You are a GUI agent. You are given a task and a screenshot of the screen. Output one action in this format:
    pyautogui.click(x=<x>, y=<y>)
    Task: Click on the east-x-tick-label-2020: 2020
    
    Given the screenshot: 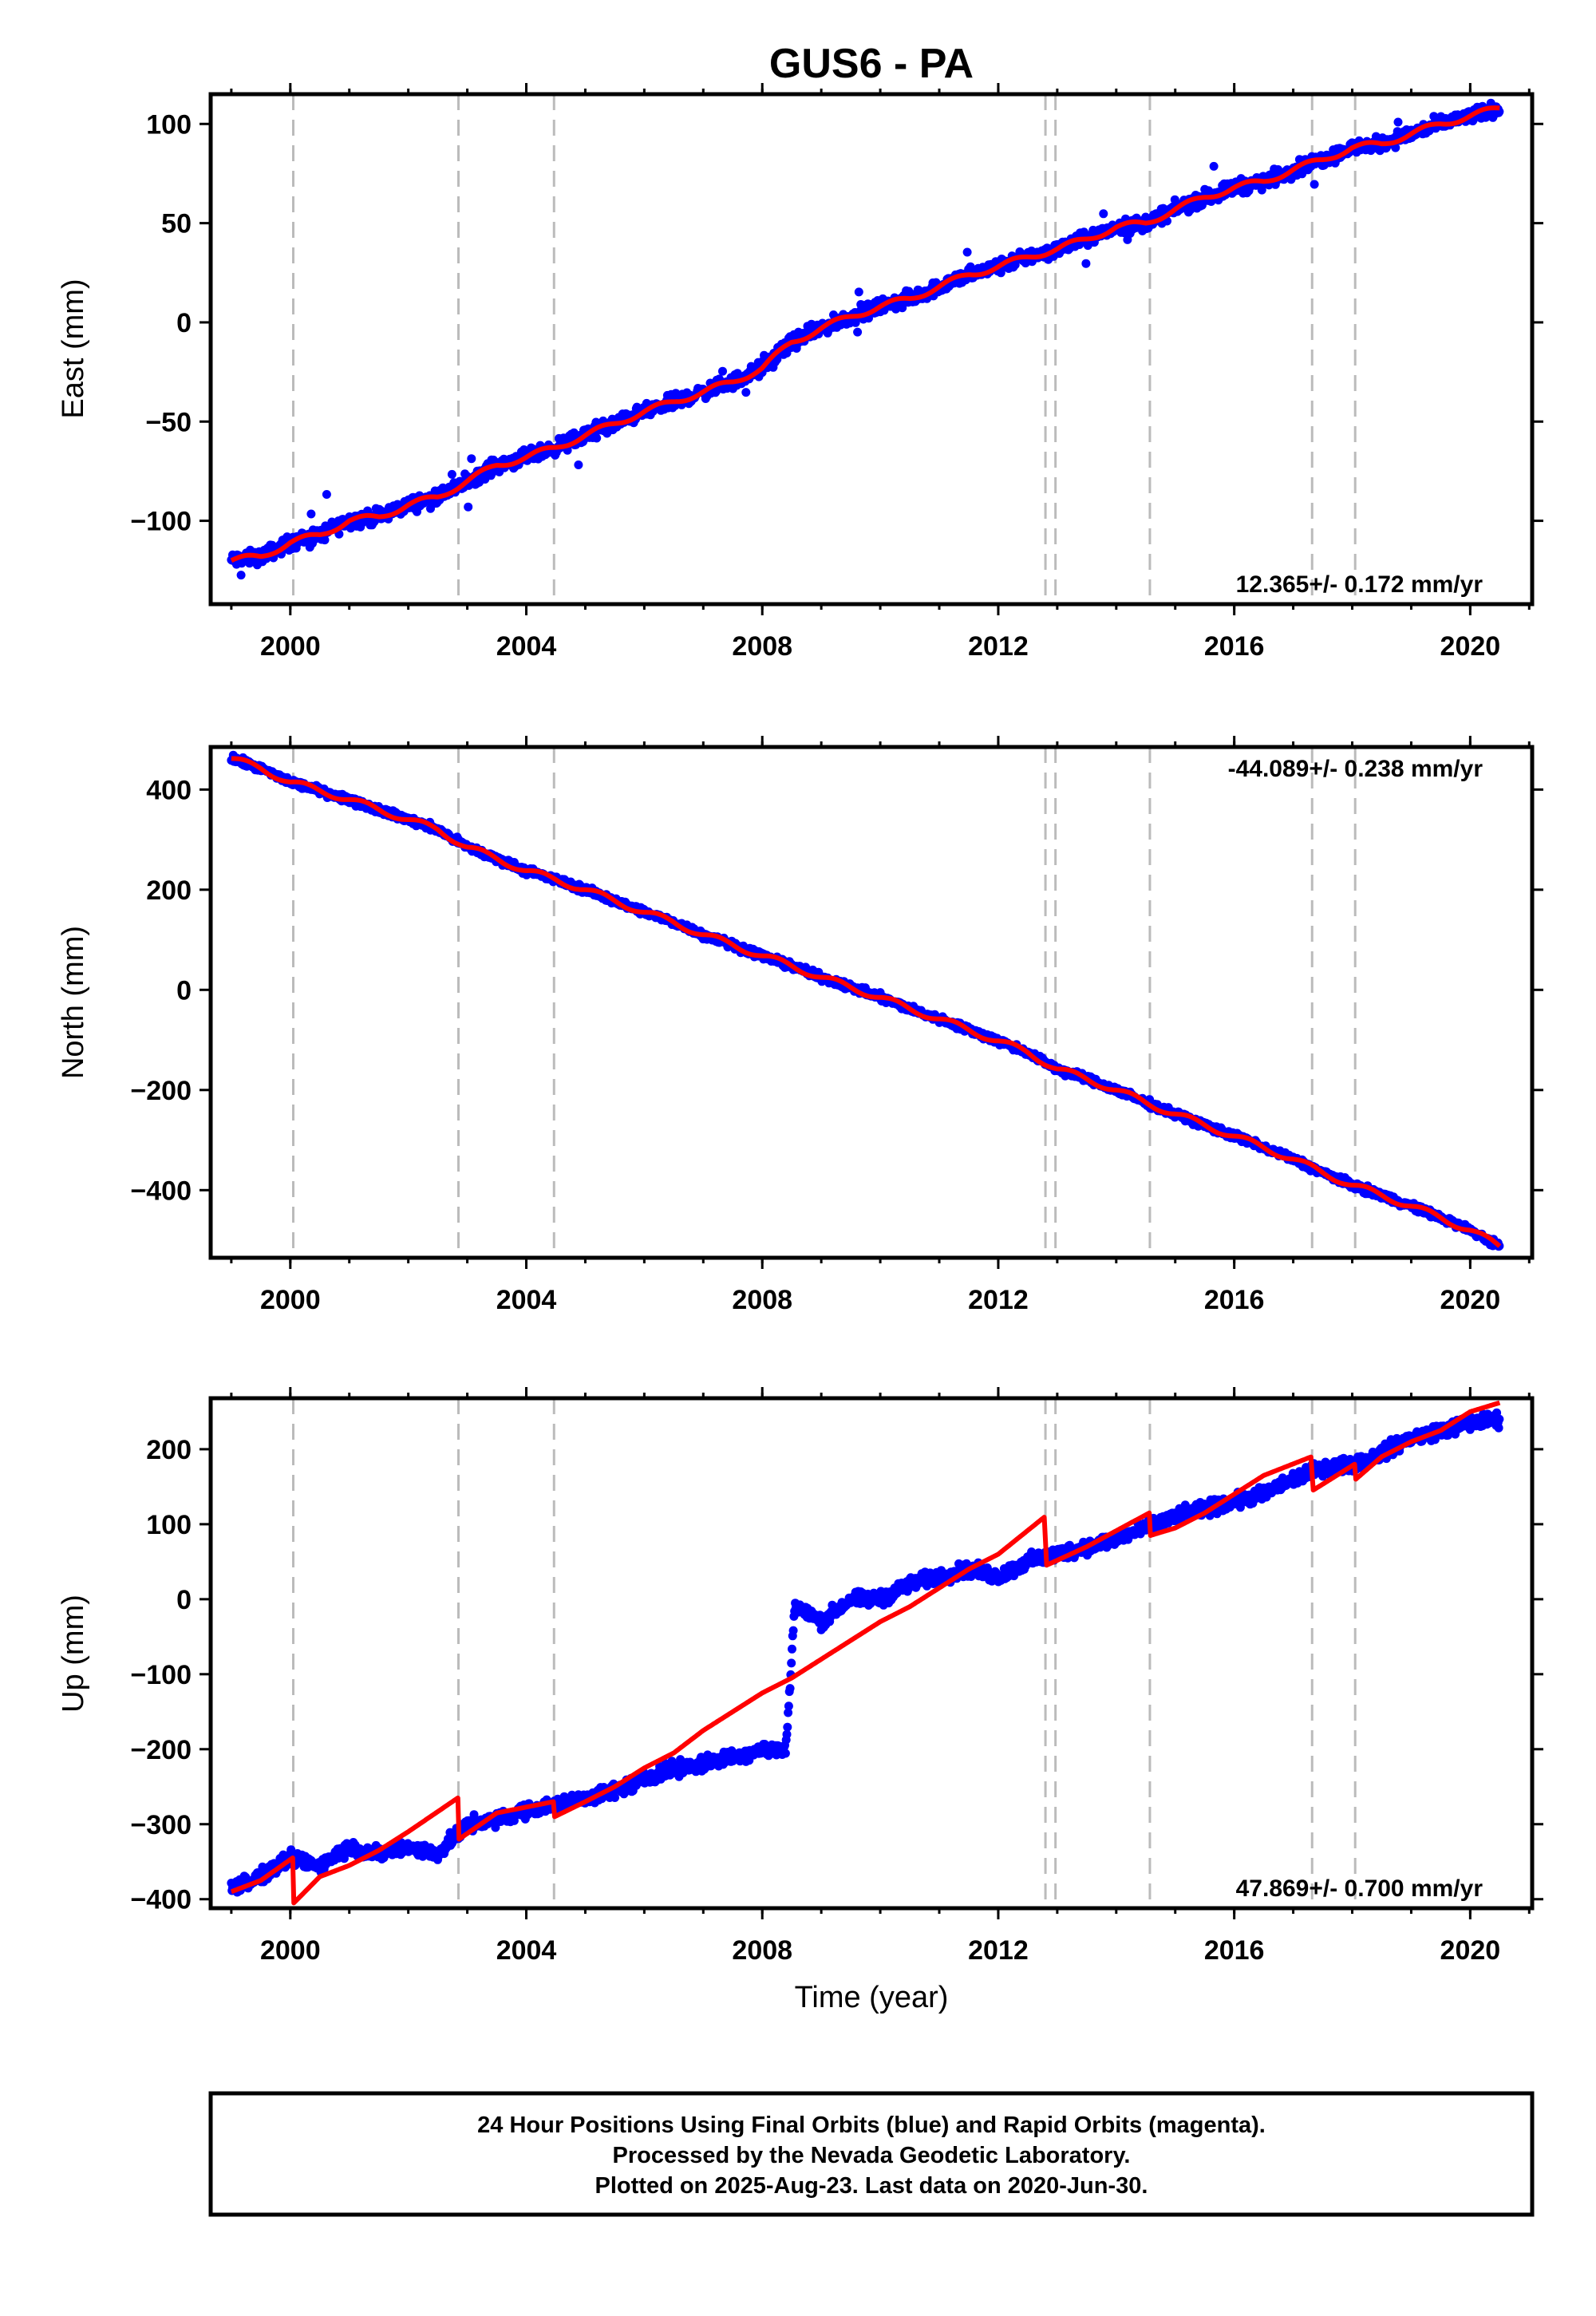 What is the action you would take?
    pyautogui.click(x=1470, y=646)
    